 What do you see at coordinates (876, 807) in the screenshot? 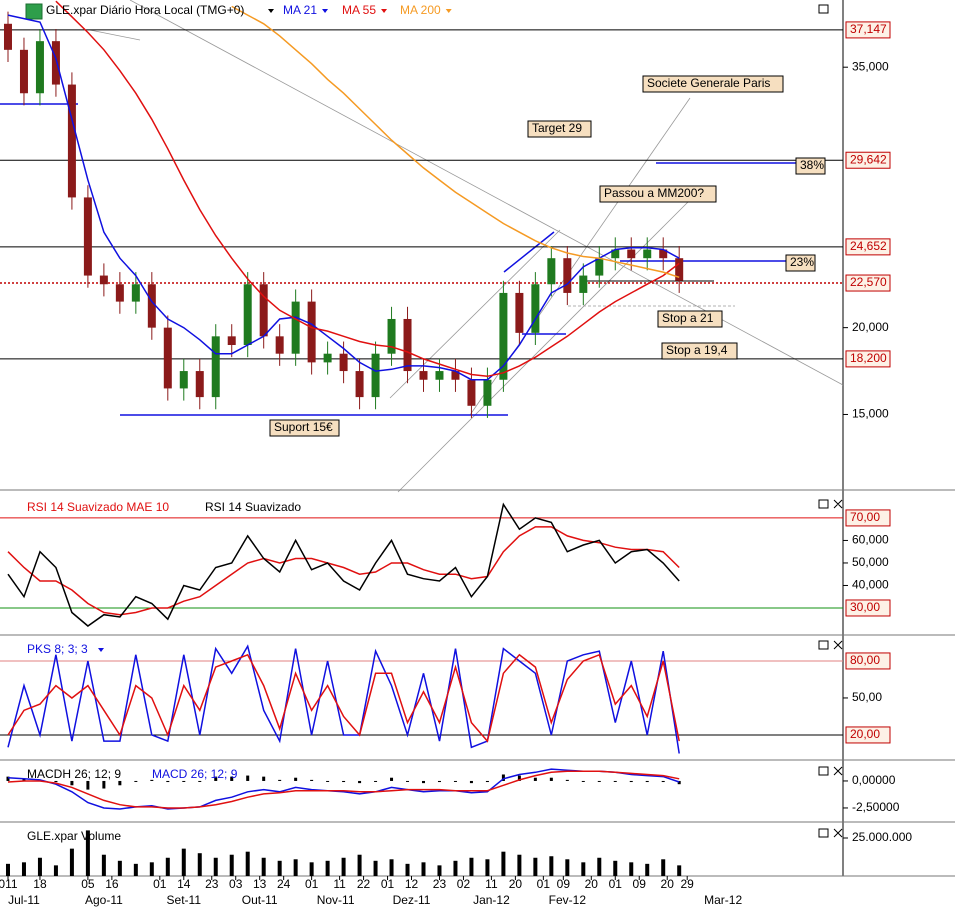
I see `y-tick-label: -2,50000` at bounding box center [876, 807].